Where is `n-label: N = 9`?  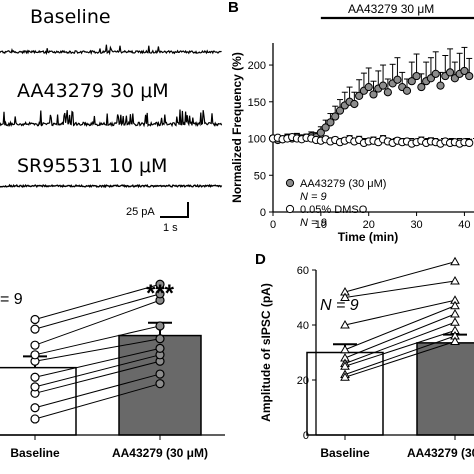 n-label: N = 9 is located at coordinates (339, 305).